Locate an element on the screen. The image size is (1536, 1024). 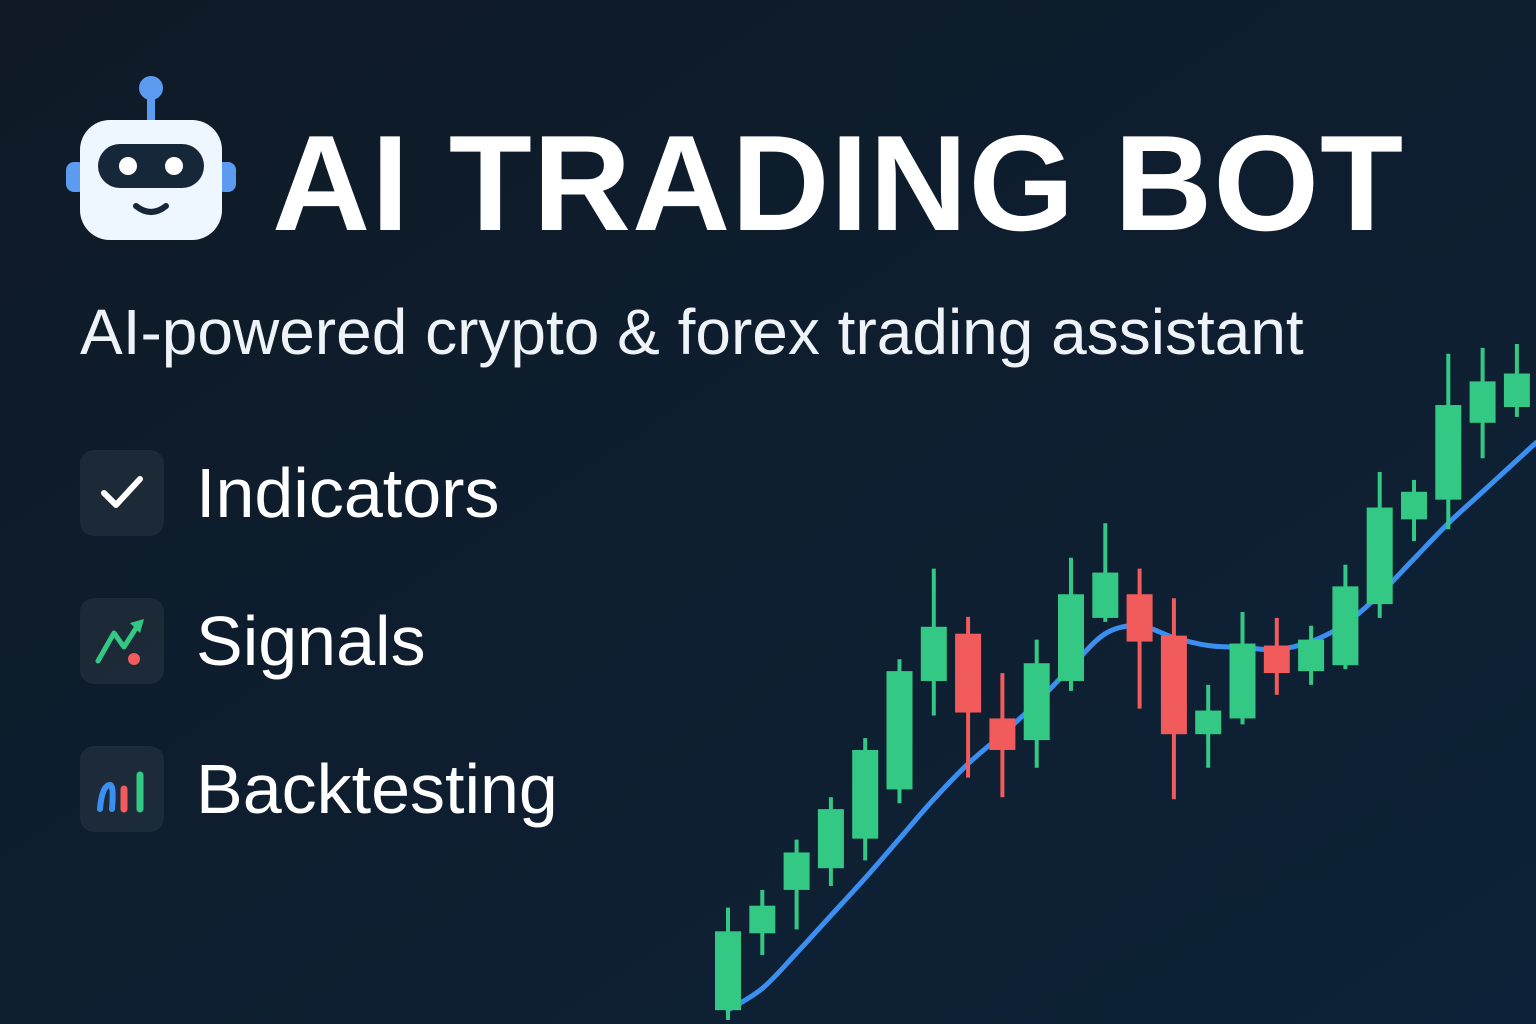
feature-label-indicators: Indicators is located at coordinates (348, 493).